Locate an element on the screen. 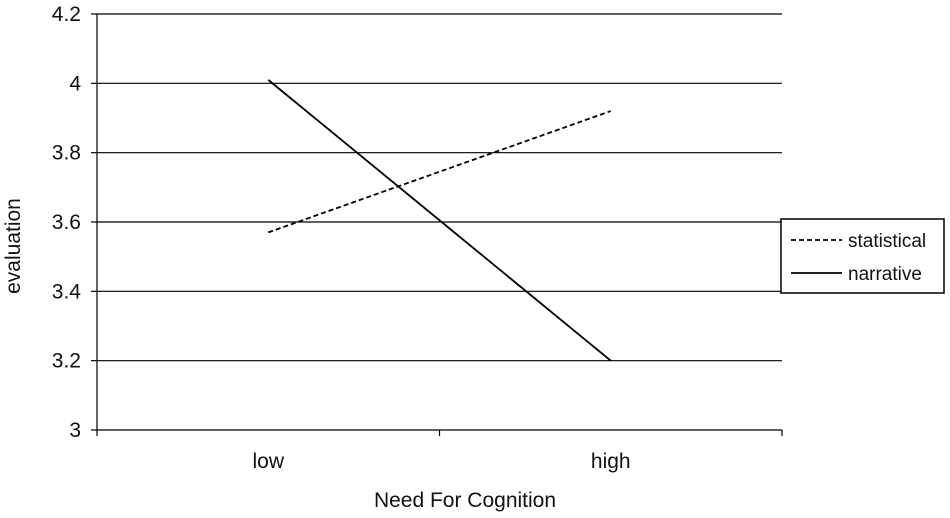 The image size is (950, 518). y-tick-label: 3.2 is located at coordinates (66, 361).